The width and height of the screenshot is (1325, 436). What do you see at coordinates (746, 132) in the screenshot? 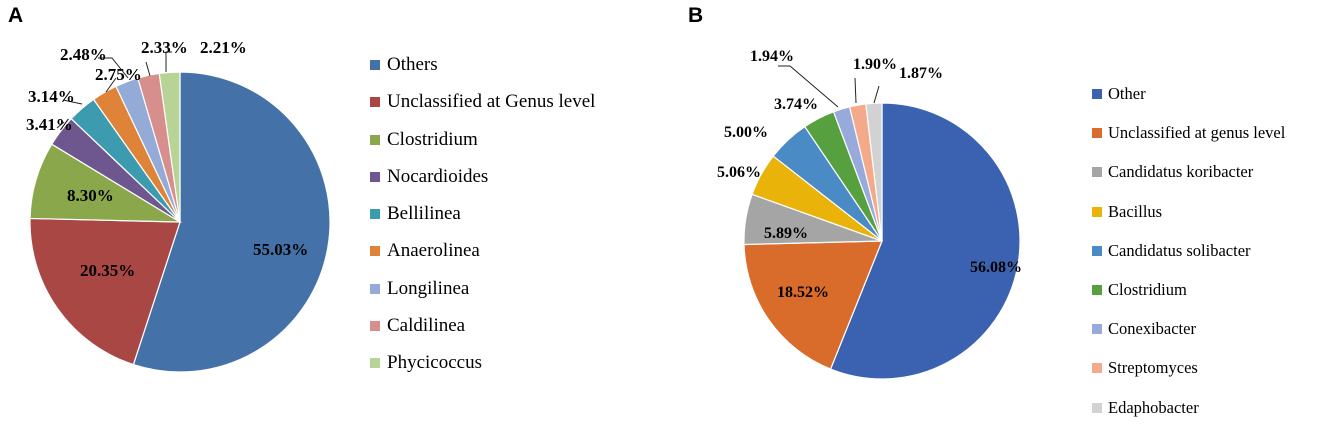
I see `pie-b-data-label-candidatus-solibacter: 5.00%` at bounding box center [746, 132].